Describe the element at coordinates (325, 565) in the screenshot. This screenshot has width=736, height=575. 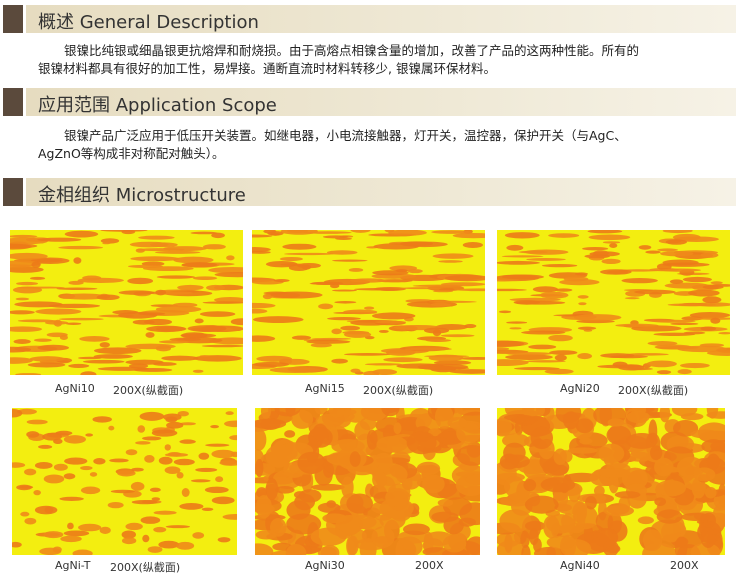
I see `image-name: AgNi30` at that location.